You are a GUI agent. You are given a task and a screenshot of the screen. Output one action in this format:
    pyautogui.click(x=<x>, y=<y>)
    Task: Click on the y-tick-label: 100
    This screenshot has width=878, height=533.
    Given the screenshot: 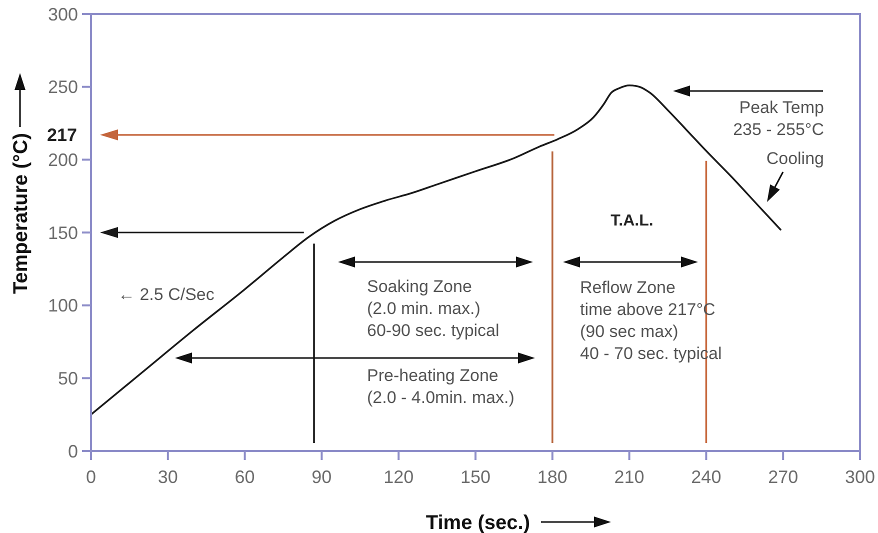 What is the action you would take?
    pyautogui.click(x=63, y=306)
    